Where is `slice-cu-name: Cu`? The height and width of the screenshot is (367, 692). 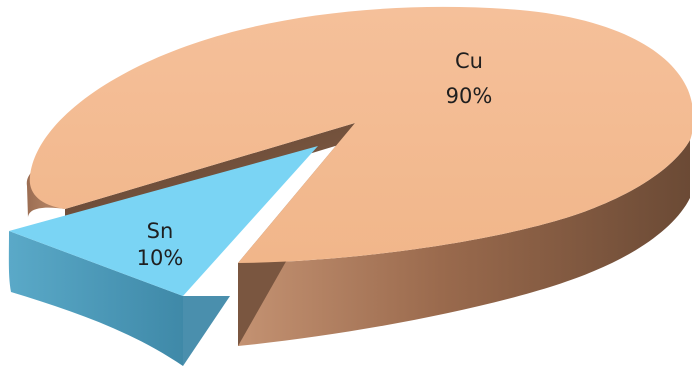 slice-cu-name: Cu is located at coordinates (469, 61).